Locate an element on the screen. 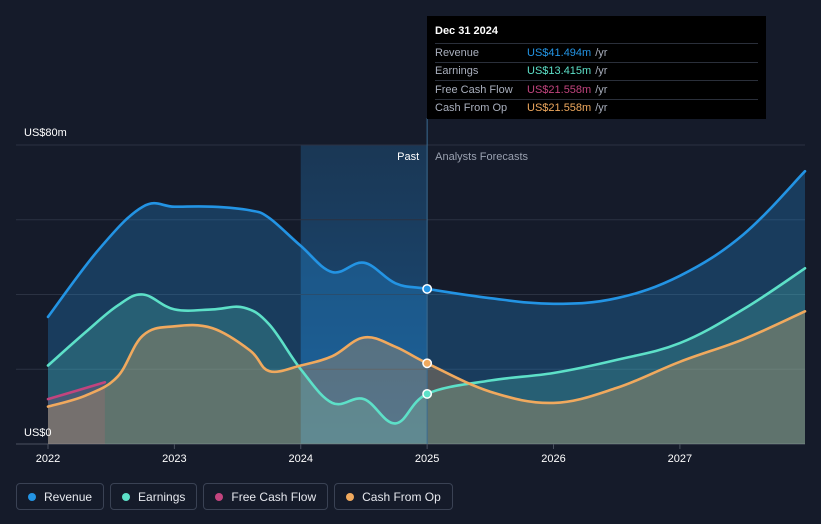  tooltip-row-free-cash-flow: Free Cash Flow US$21.558m/yr is located at coordinates (596, 89).